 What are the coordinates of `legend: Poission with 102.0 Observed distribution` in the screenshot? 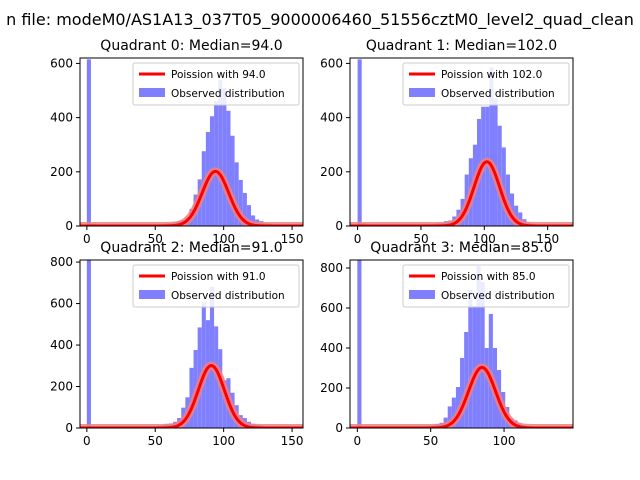 It's located at (486, 84).